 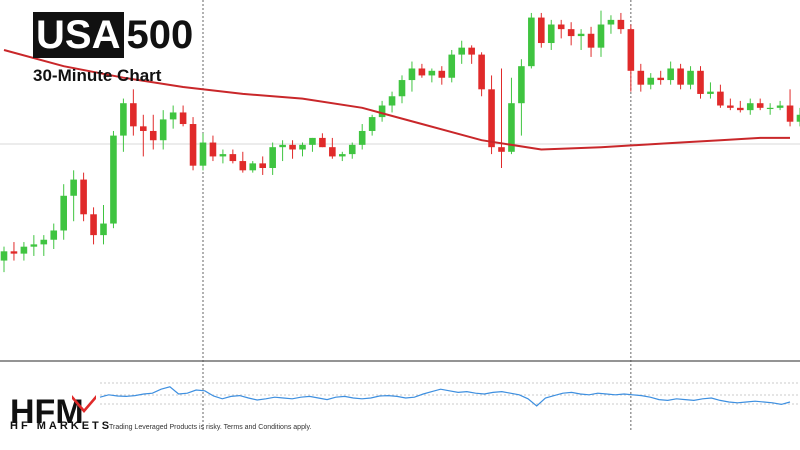 What do you see at coordinates (79, 35) in the screenshot?
I see `symbol-boxed: USA` at bounding box center [79, 35].